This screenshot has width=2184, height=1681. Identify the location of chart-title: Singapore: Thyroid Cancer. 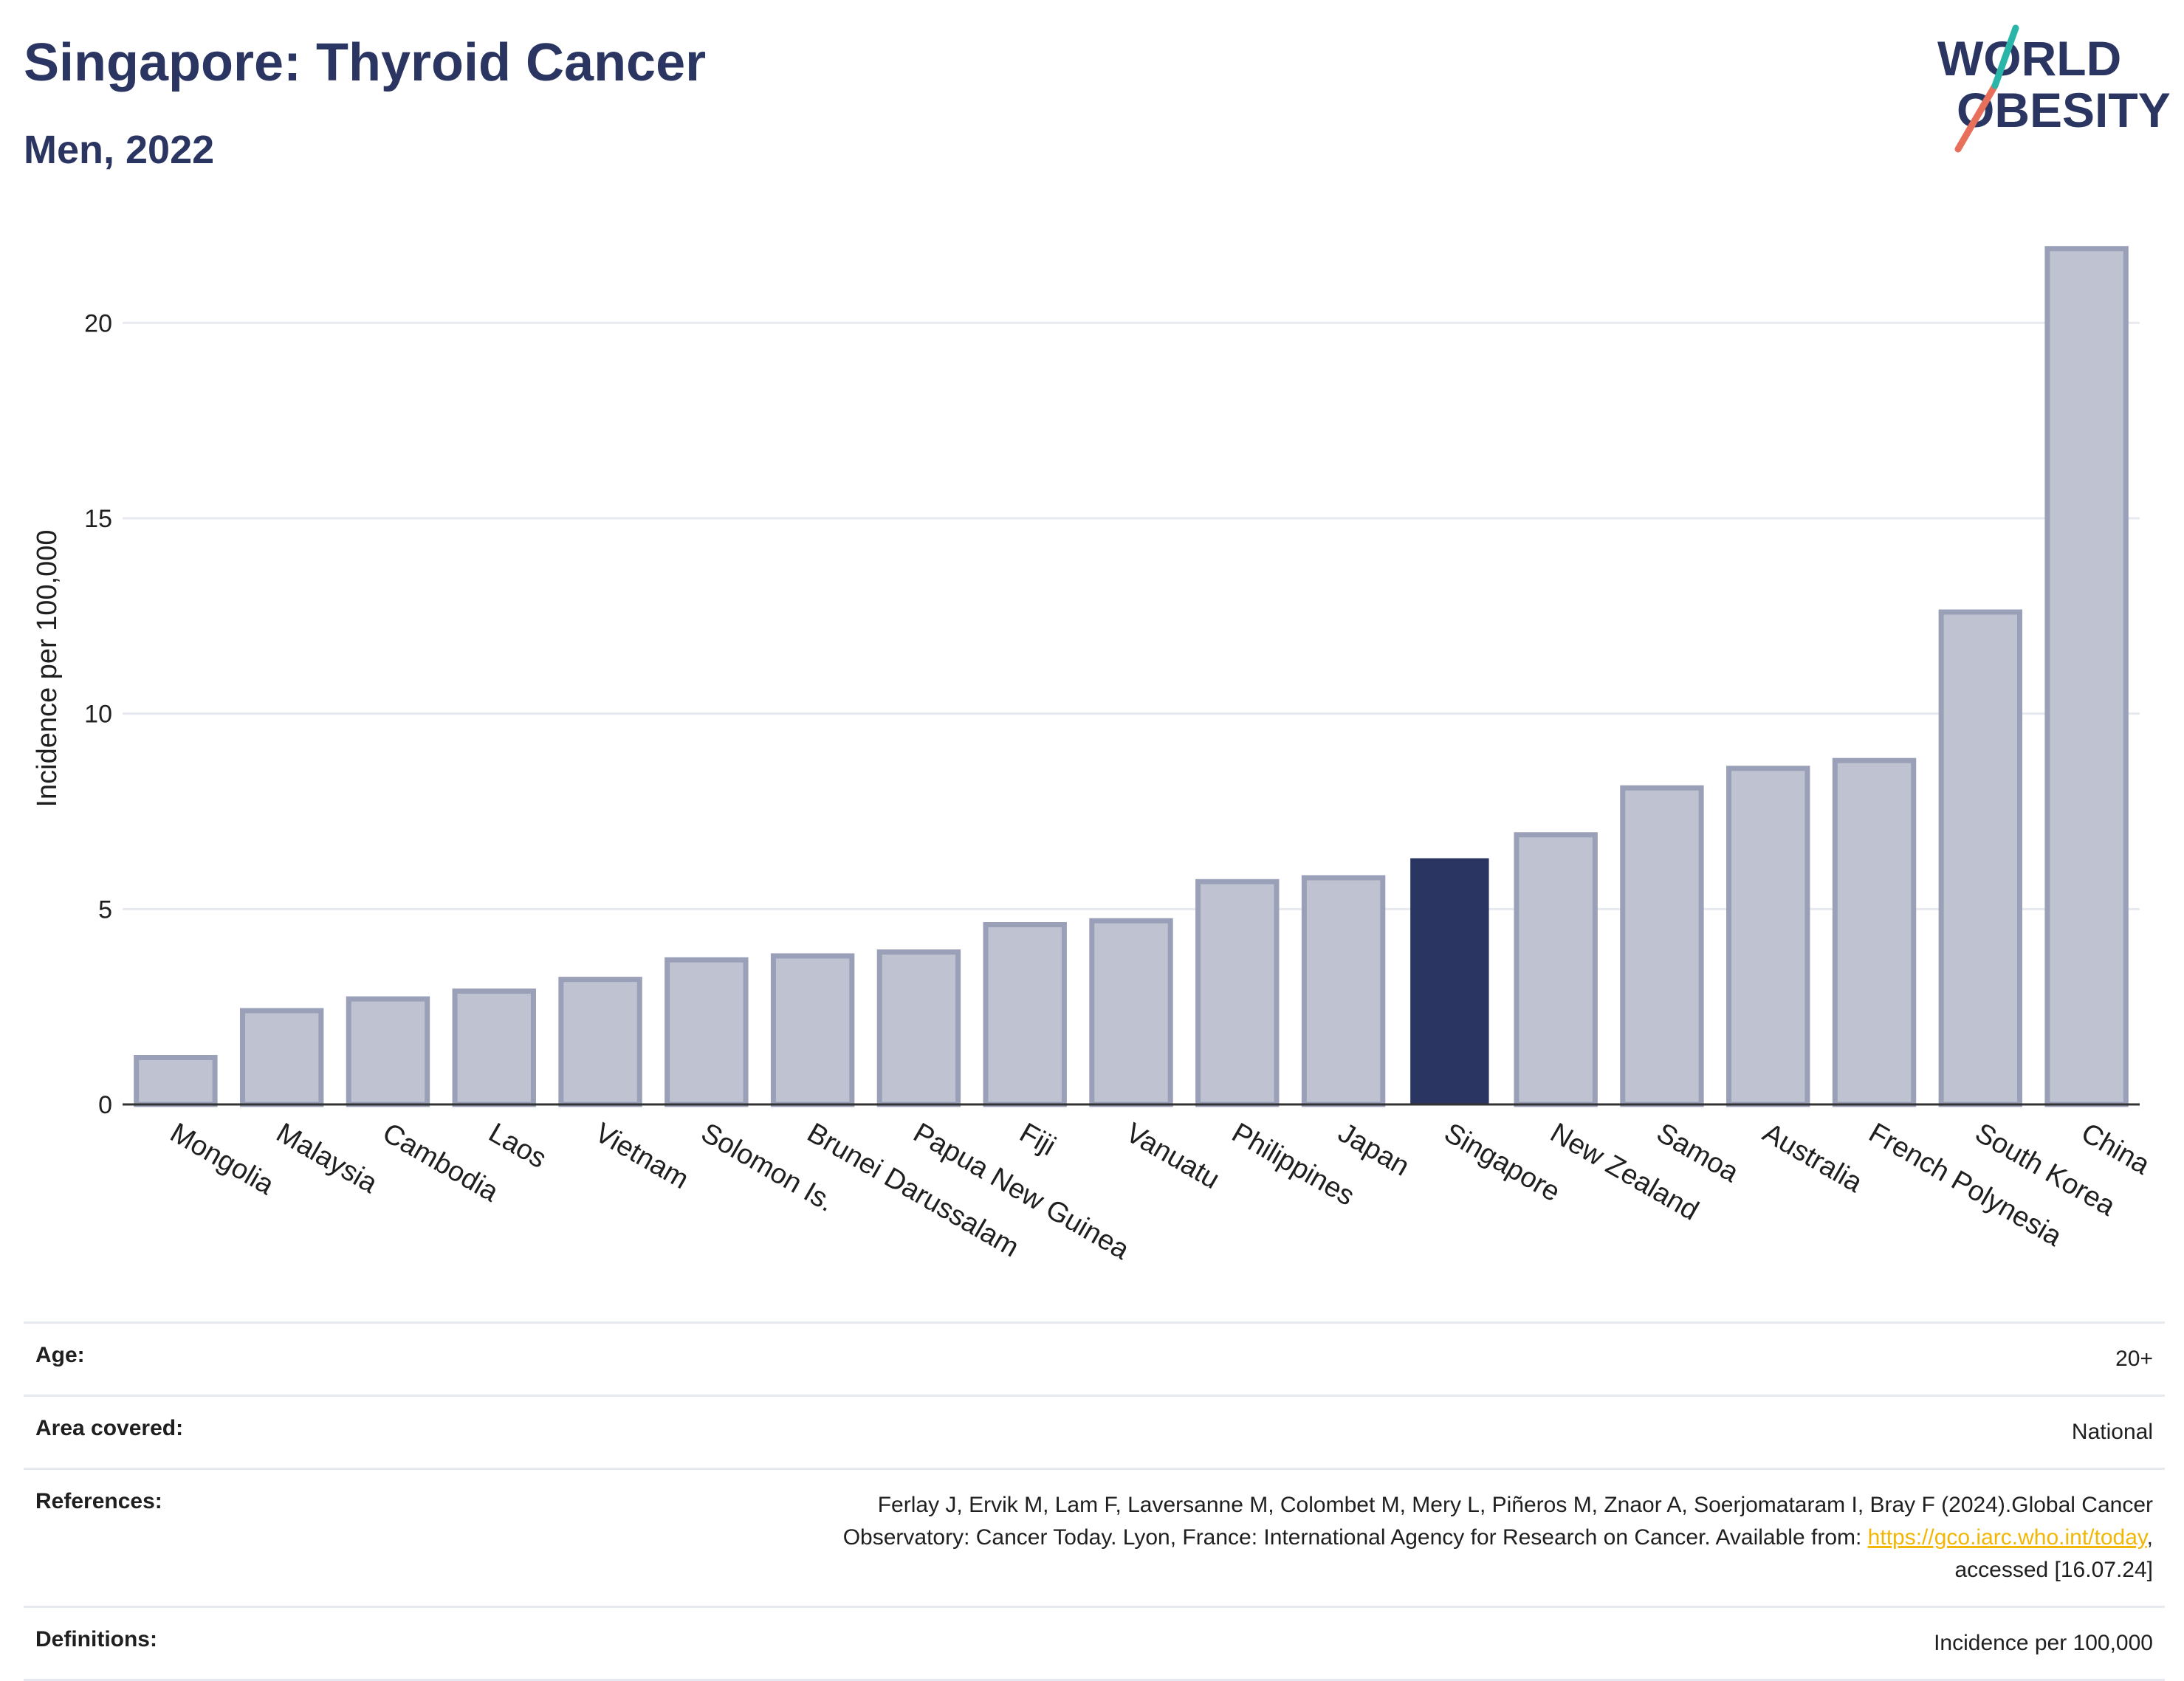
(366, 62).